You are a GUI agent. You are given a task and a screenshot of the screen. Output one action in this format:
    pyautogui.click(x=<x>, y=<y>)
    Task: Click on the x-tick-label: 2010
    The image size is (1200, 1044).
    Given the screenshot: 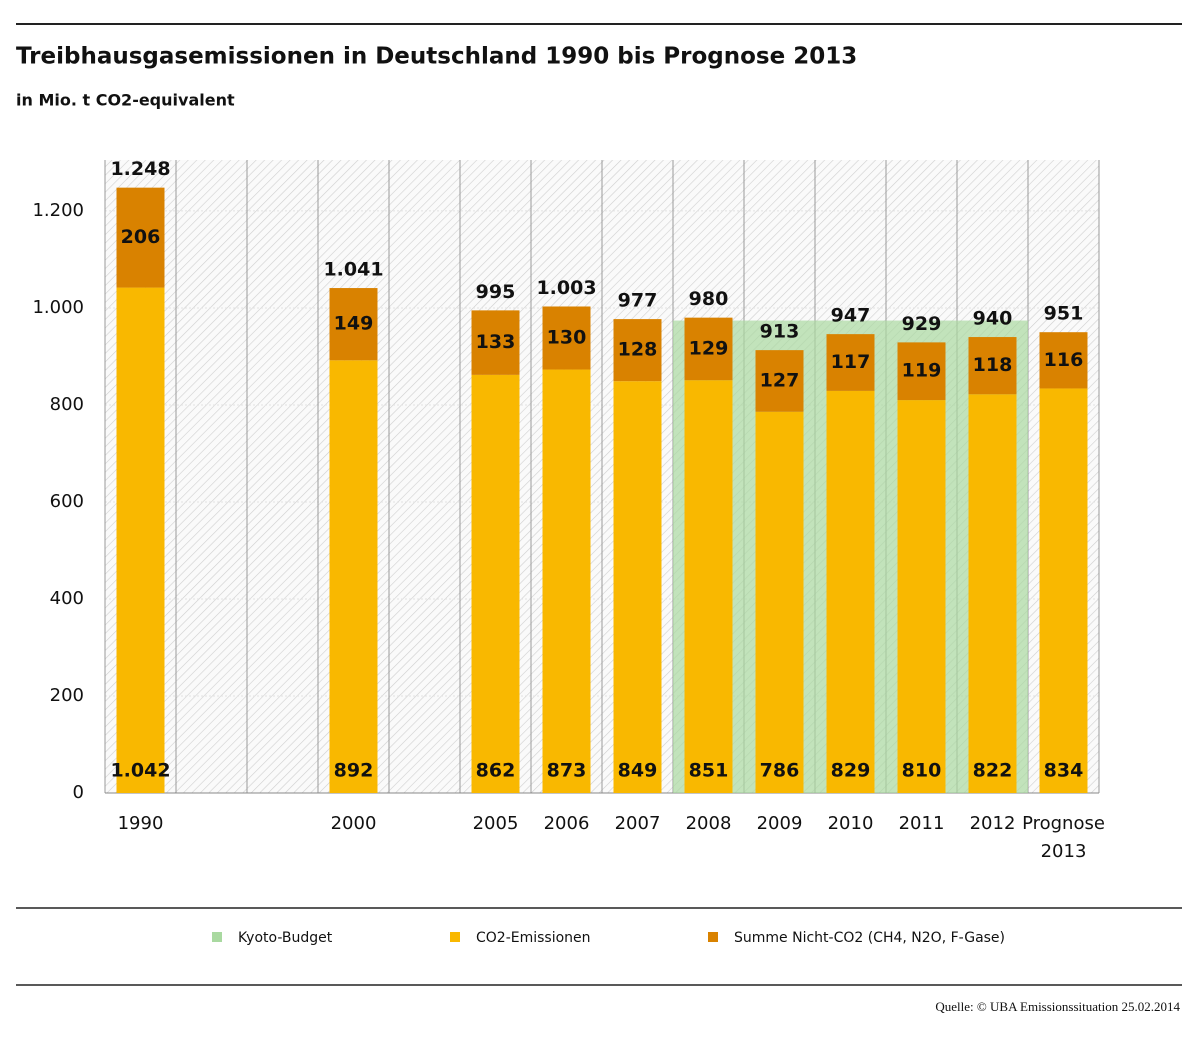 What is the action you would take?
    pyautogui.click(x=851, y=823)
    